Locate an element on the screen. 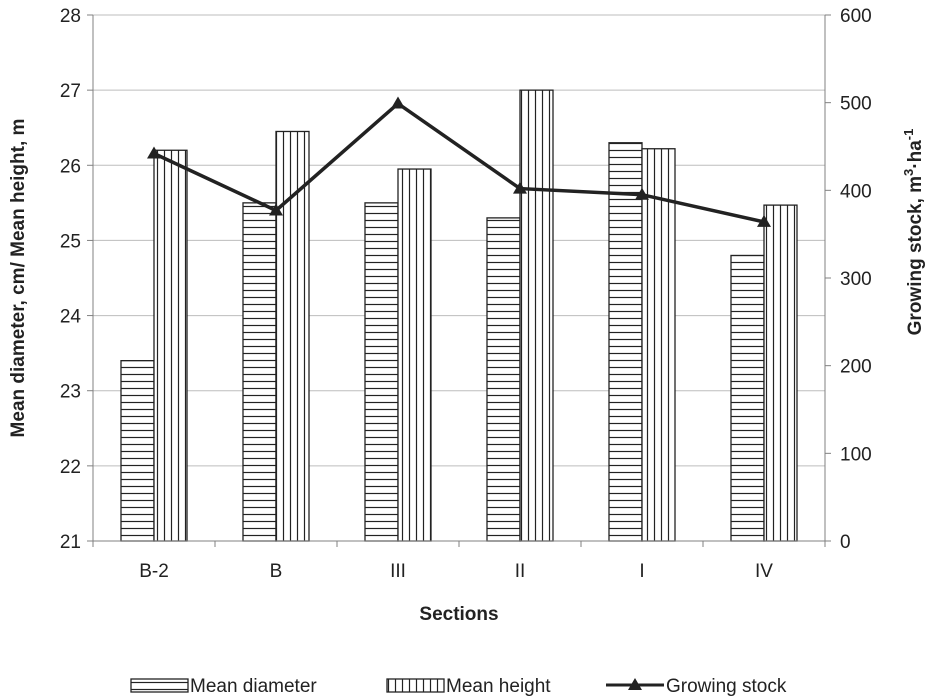 The image size is (935, 699). growing-stock-polyline is located at coordinates (459, 162).